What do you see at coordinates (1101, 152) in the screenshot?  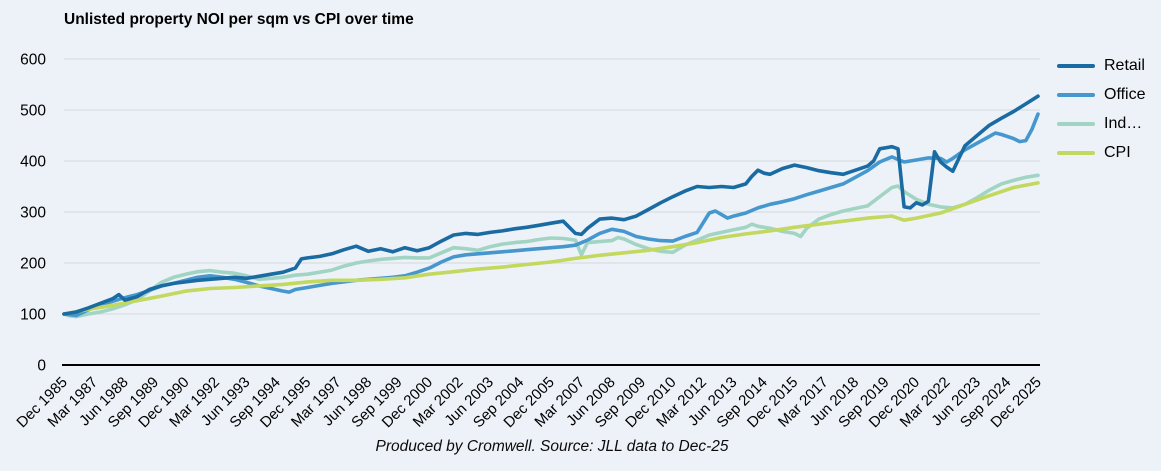 I see `legend-item-cpi: CPI` at bounding box center [1101, 152].